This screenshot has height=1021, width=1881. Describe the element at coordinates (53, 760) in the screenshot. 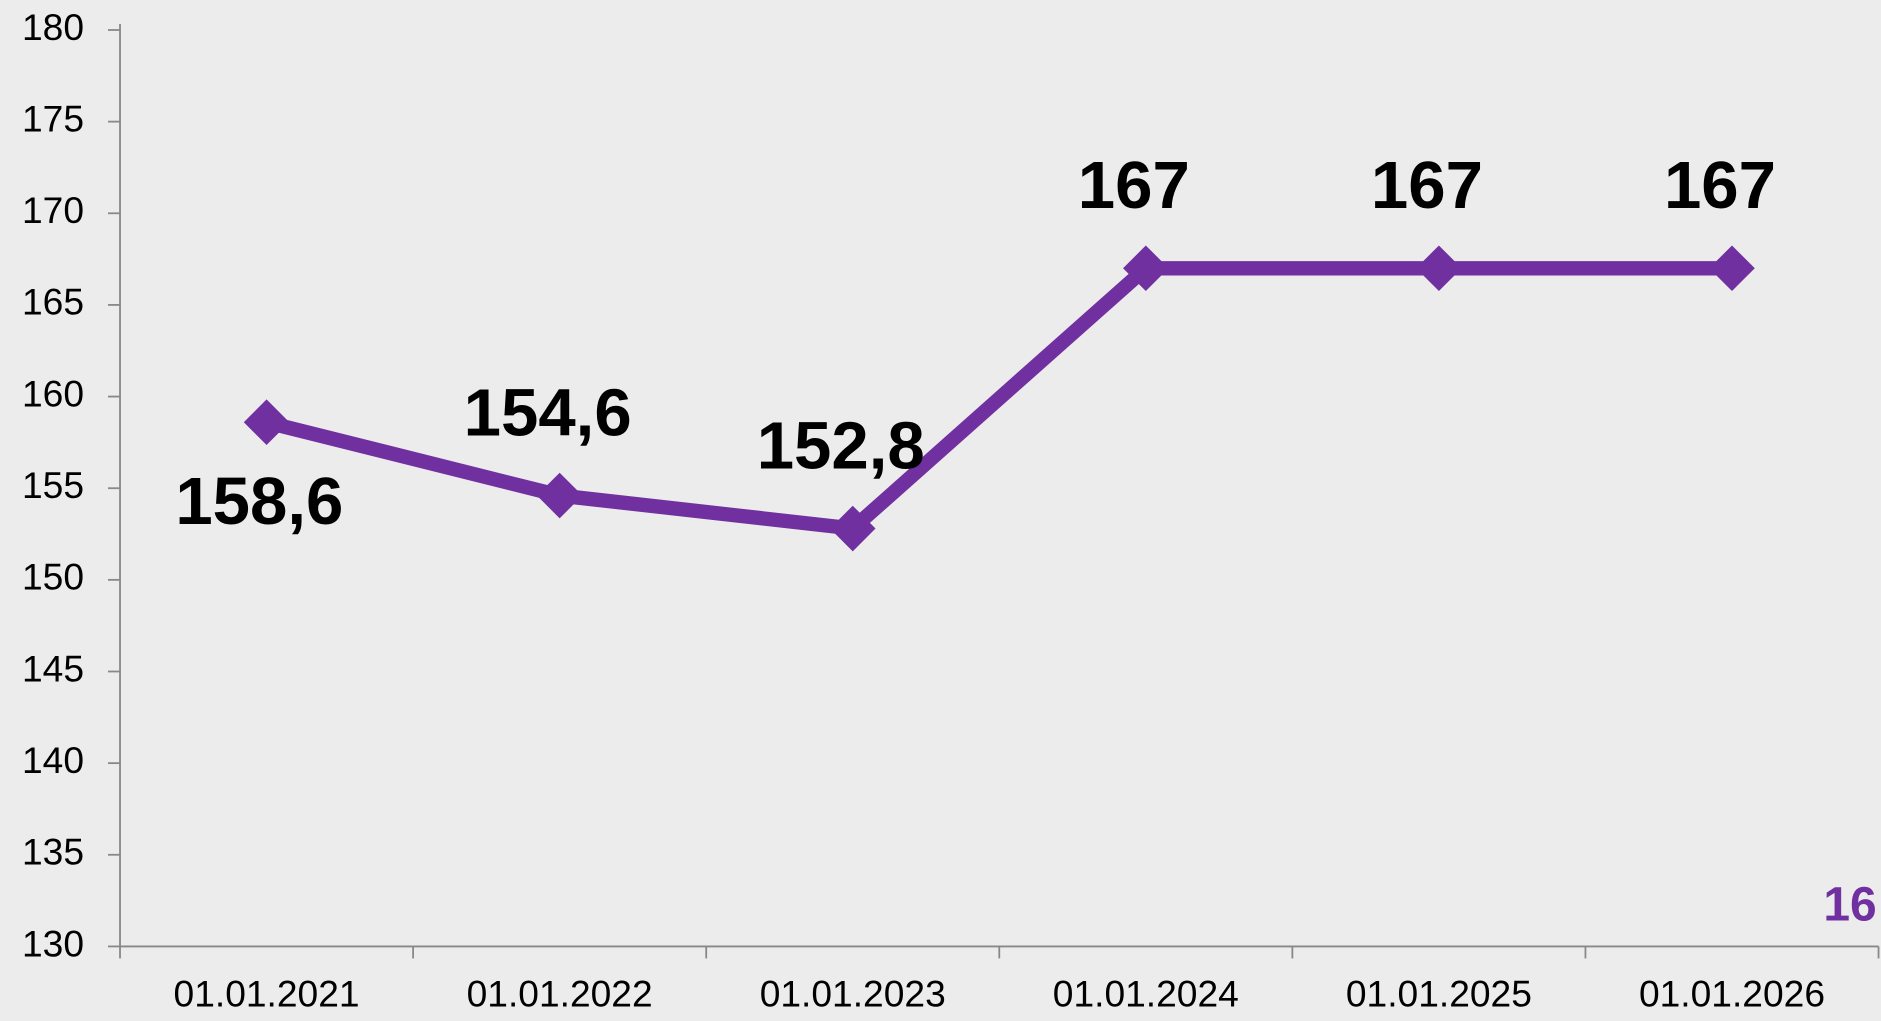

I see `y-tick-label: 140` at that location.